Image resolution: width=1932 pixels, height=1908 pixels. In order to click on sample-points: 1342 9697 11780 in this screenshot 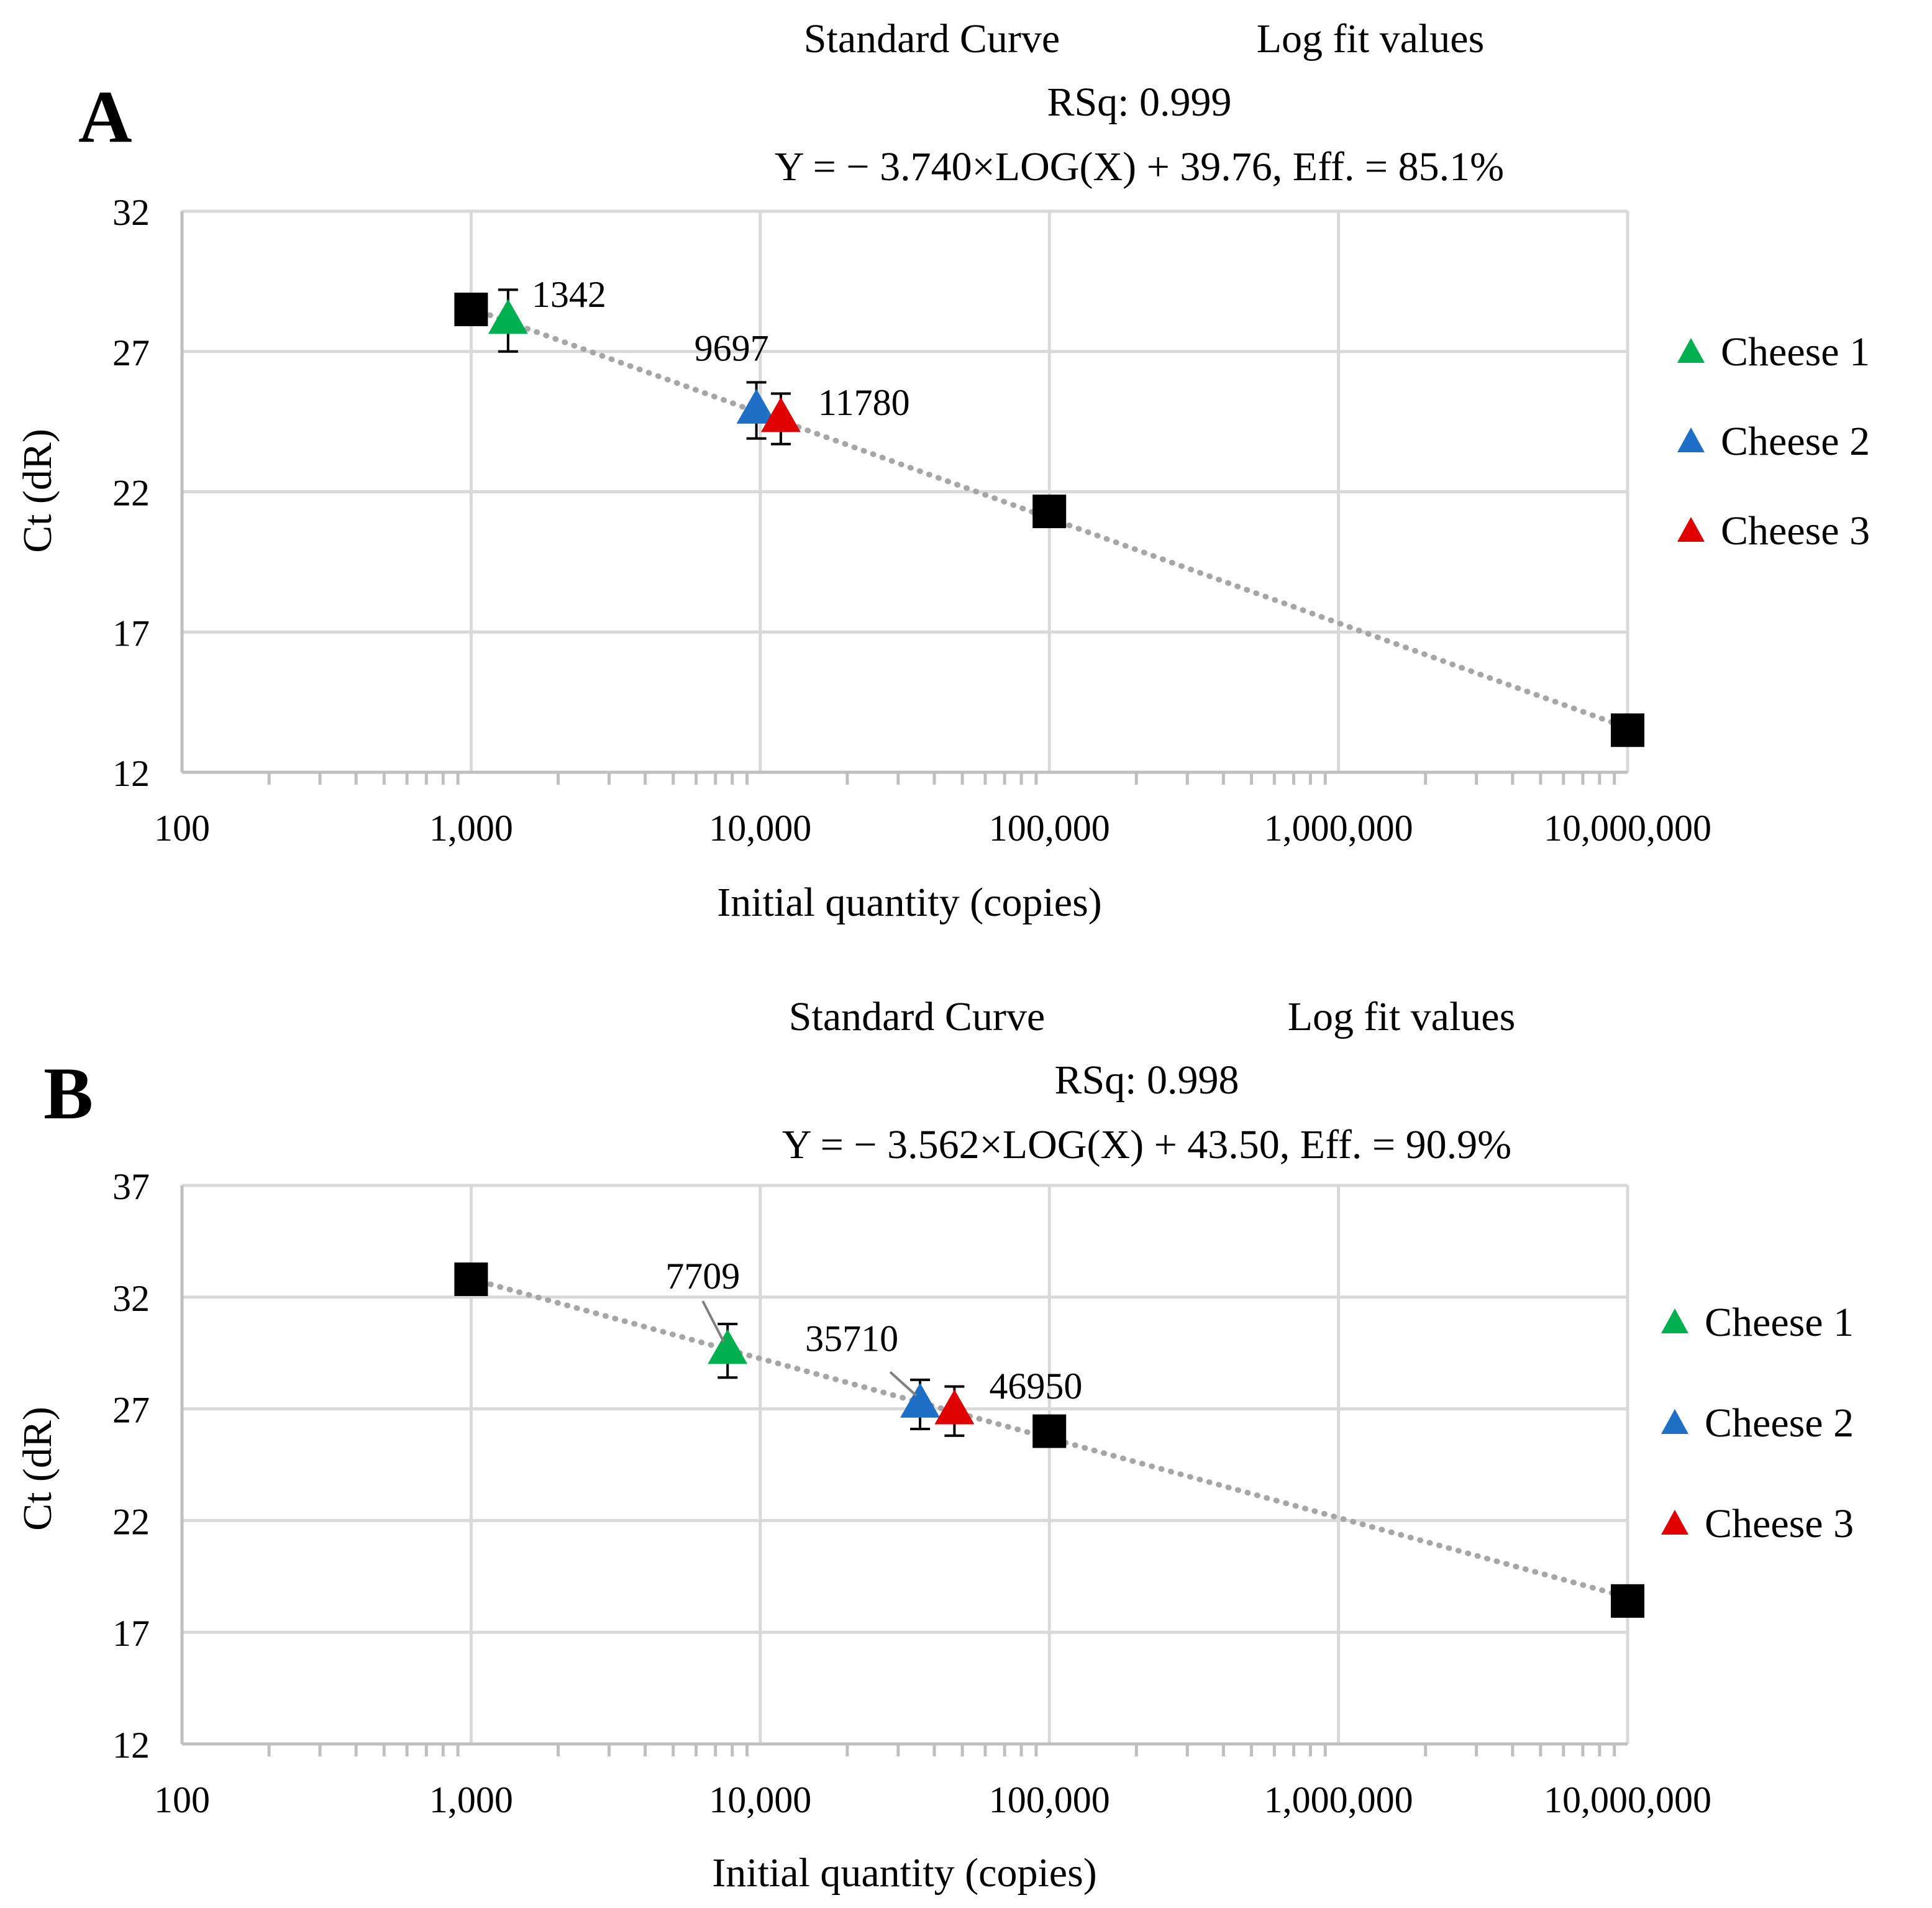, I will do `click(699, 359)`.